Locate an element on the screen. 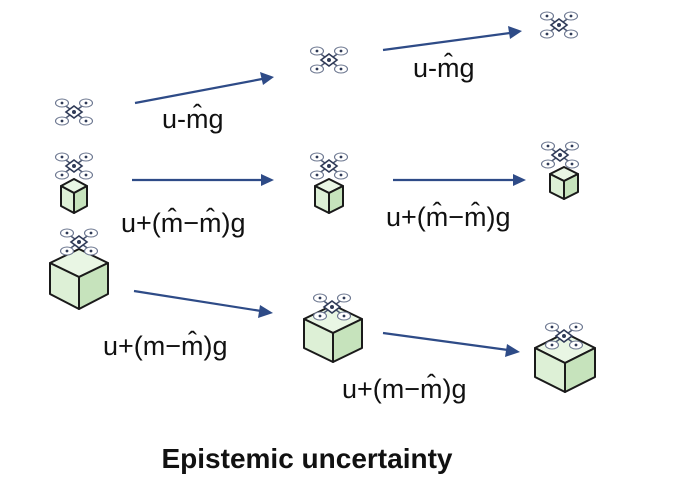  label-row2-b: u+(m̂−m̂)g is located at coordinates (448, 217).